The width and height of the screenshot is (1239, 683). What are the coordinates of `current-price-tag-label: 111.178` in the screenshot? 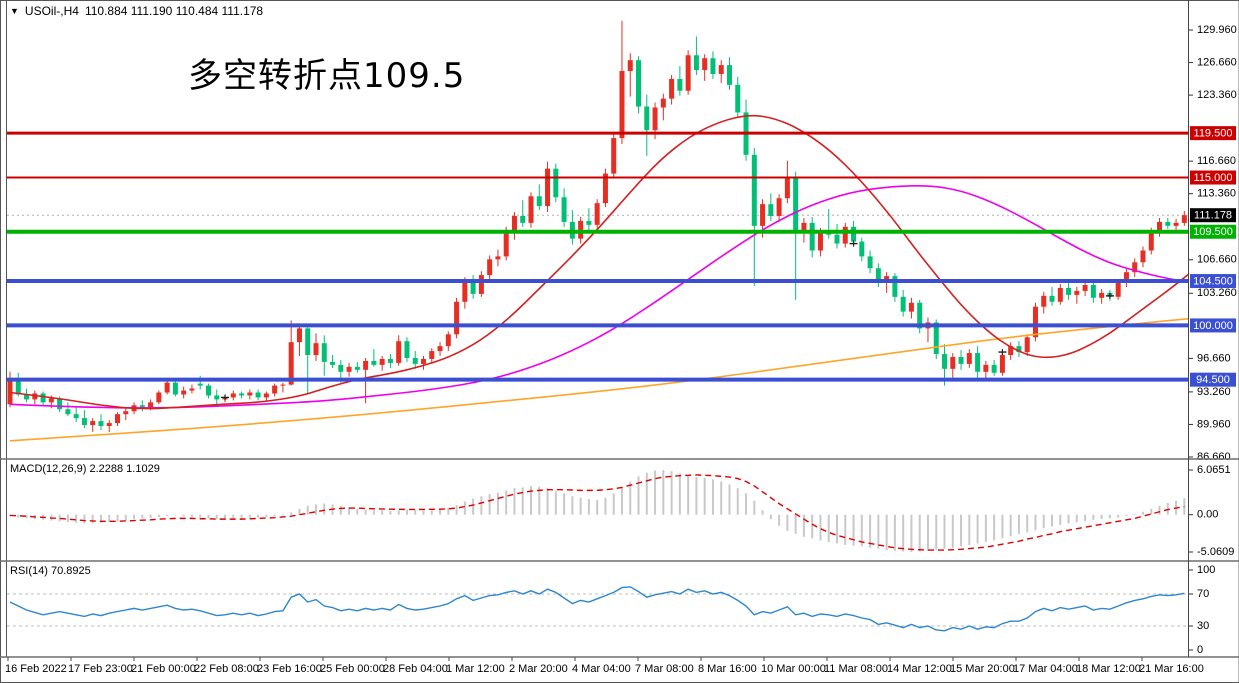 It's located at (1213, 216).